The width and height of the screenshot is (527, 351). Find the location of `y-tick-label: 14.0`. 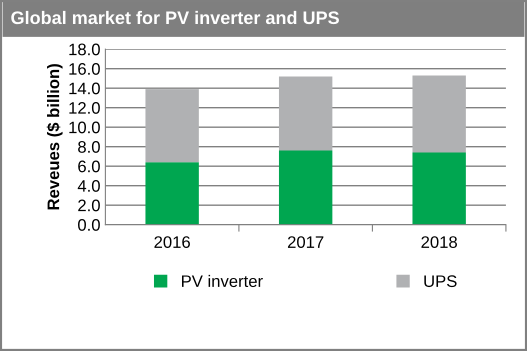

y-tick-label: 14.0 is located at coordinates (84, 88).